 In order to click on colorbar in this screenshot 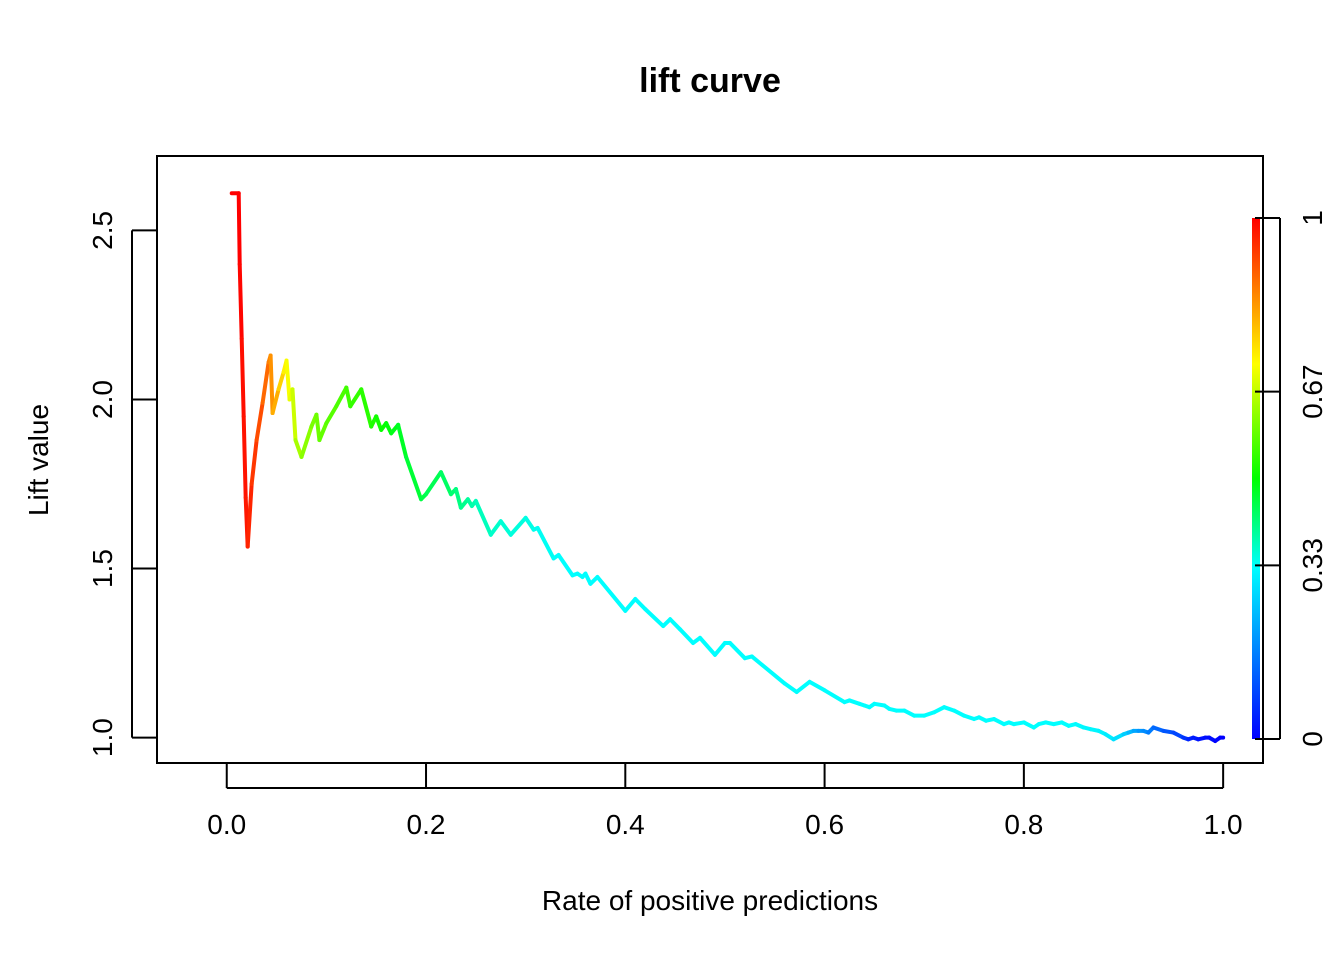, I will do `click(1256, 478)`.